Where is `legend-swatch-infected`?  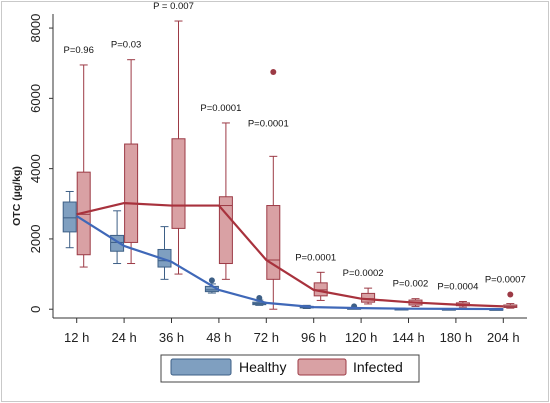
legend-swatch-infected is located at coordinates (322, 367).